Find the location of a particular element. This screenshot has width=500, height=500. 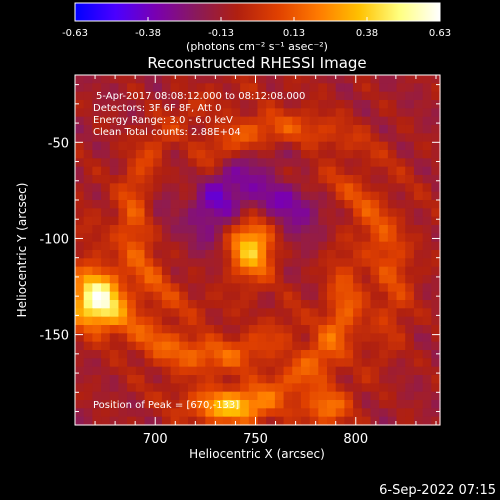

y-axis-label: Heliocentric Y (arcsec) is located at coordinates (22, 250).